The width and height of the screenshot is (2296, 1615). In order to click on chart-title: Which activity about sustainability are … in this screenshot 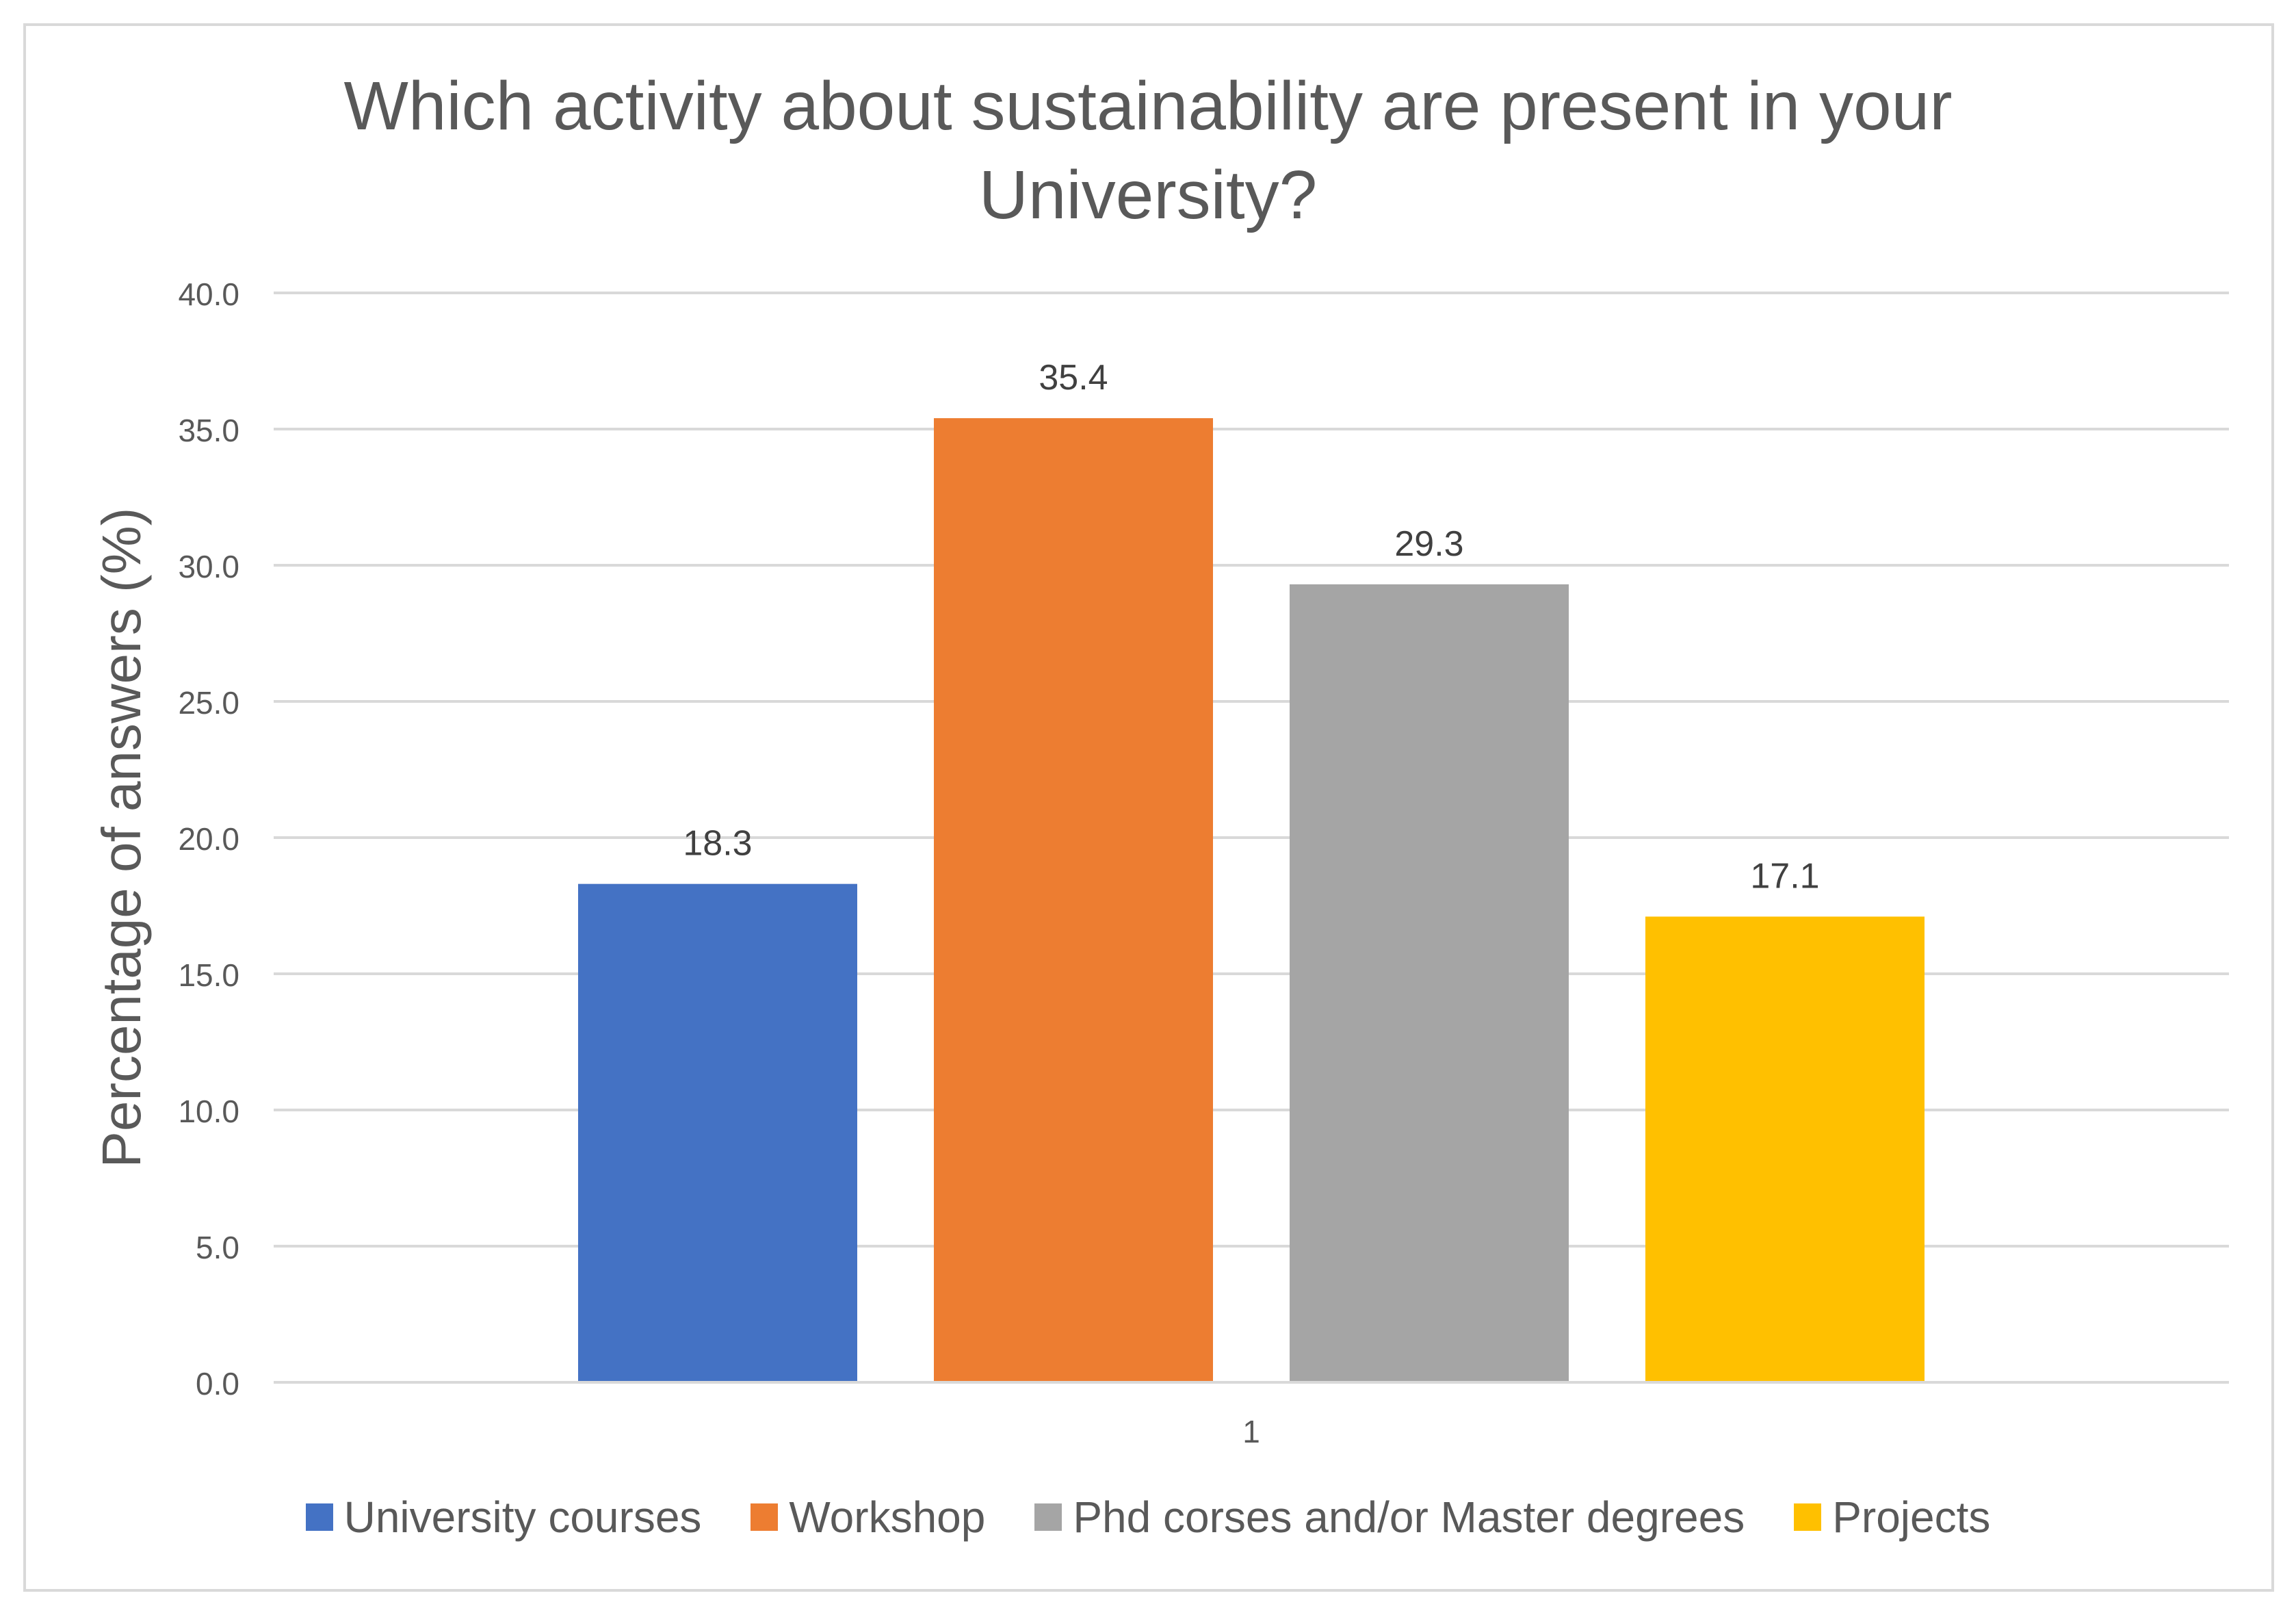, I will do `click(1148, 150)`.